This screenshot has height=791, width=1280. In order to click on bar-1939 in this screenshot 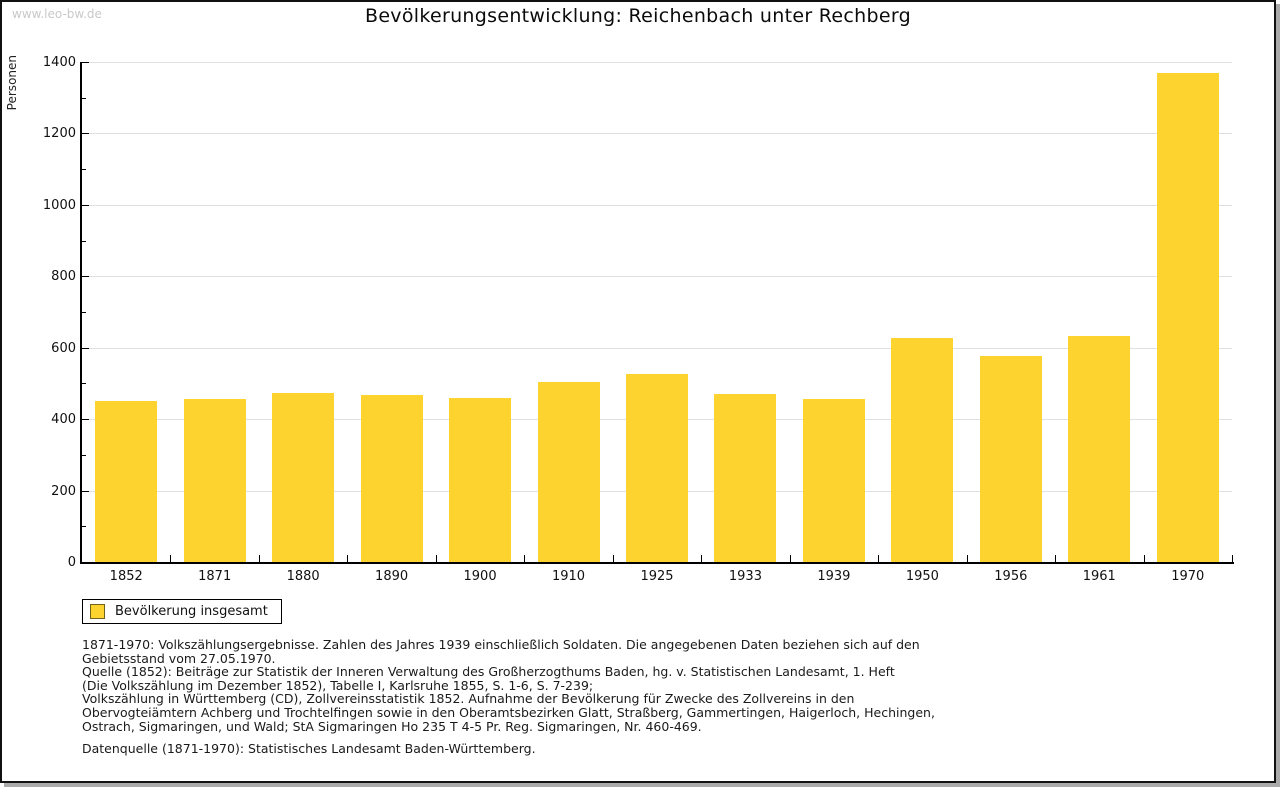, I will do `click(833, 480)`.